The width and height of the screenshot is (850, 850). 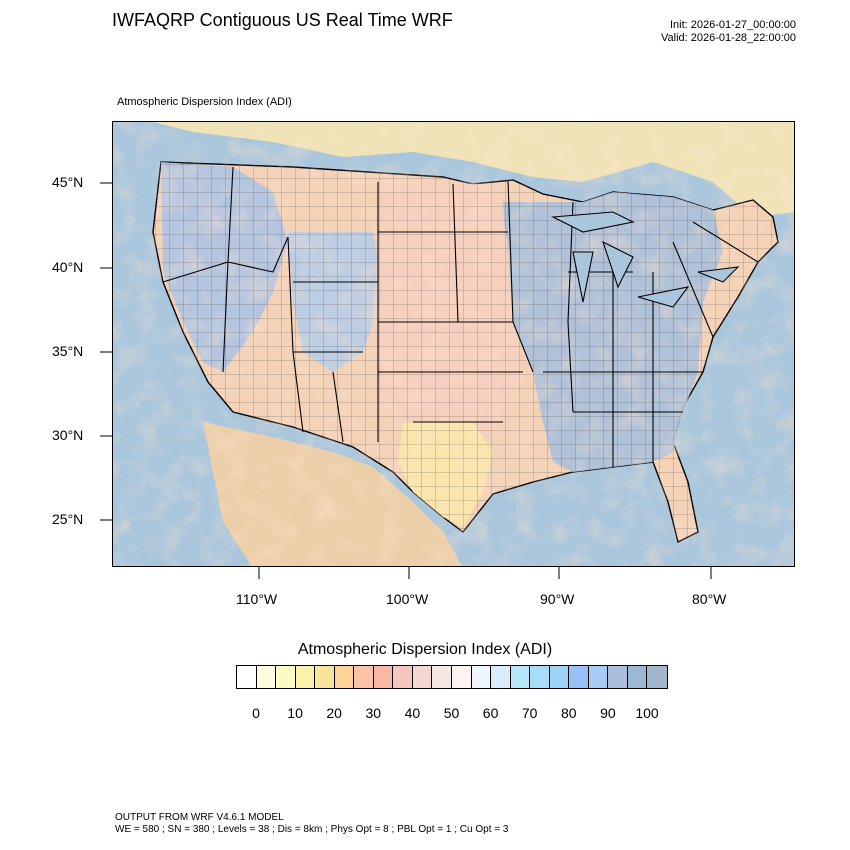 What do you see at coordinates (373, 713) in the screenshot?
I see `colorbar-tick-label: 30` at bounding box center [373, 713].